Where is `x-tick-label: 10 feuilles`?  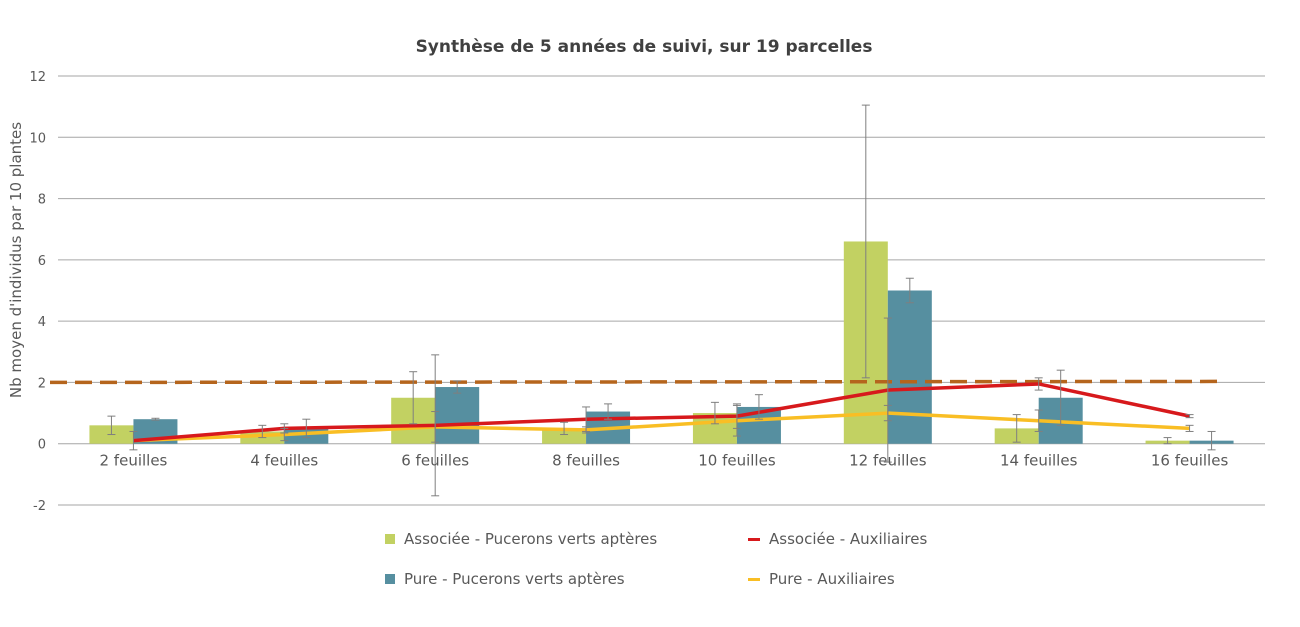 x-tick-label: 10 feuilles is located at coordinates (737, 461).